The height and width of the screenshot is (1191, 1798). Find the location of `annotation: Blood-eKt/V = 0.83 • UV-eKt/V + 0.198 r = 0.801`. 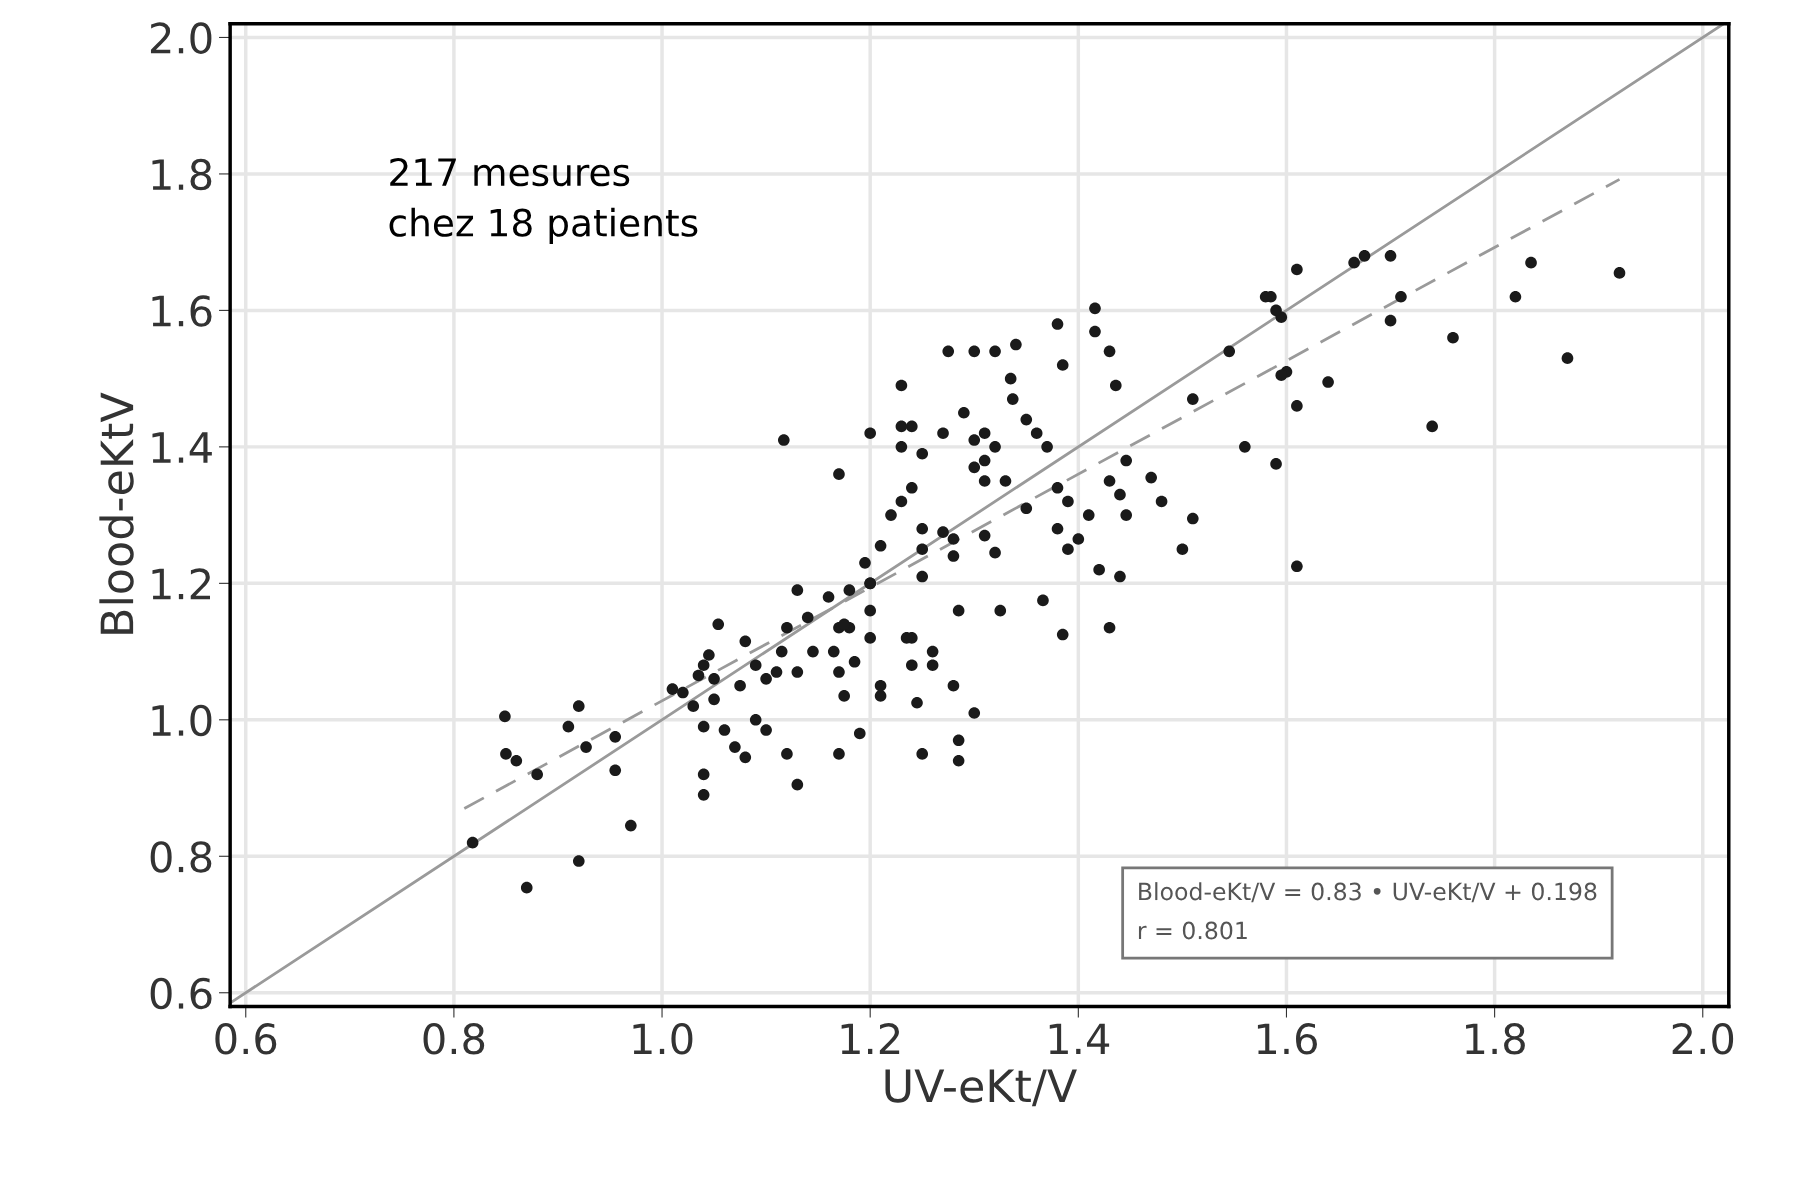

annotation: Blood-eKt/V = 0.83 • UV-eKt/V + 0.198 r = 0.801 is located at coordinates (1367, 911).